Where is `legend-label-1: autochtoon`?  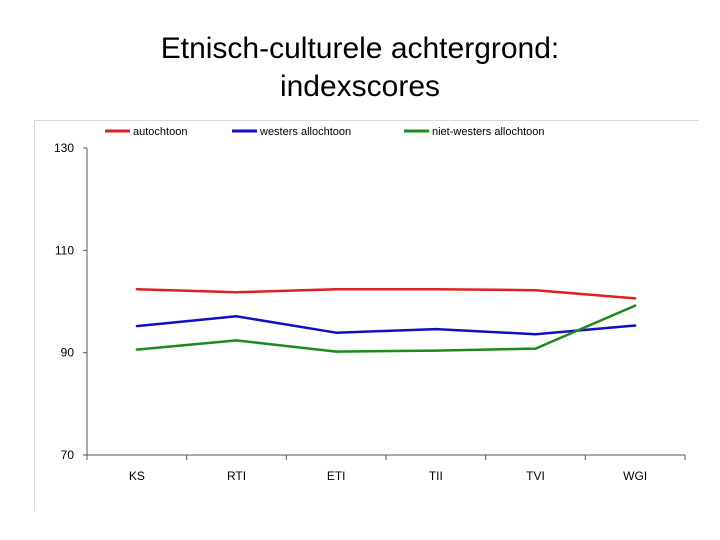 legend-label-1: autochtoon is located at coordinates (160, 132).